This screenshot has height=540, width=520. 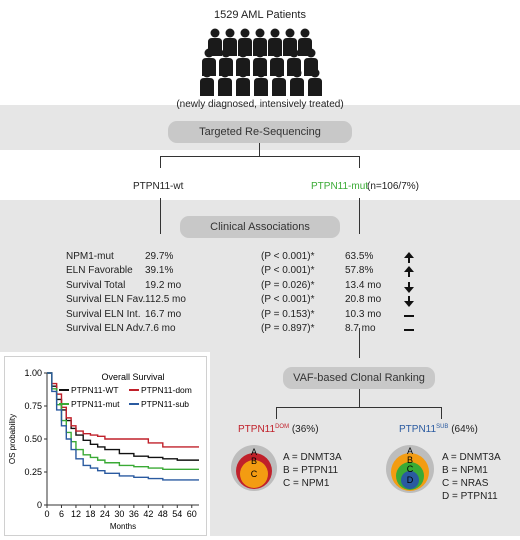 I want to click on connector-horizontal, so click(x=260, y=156).